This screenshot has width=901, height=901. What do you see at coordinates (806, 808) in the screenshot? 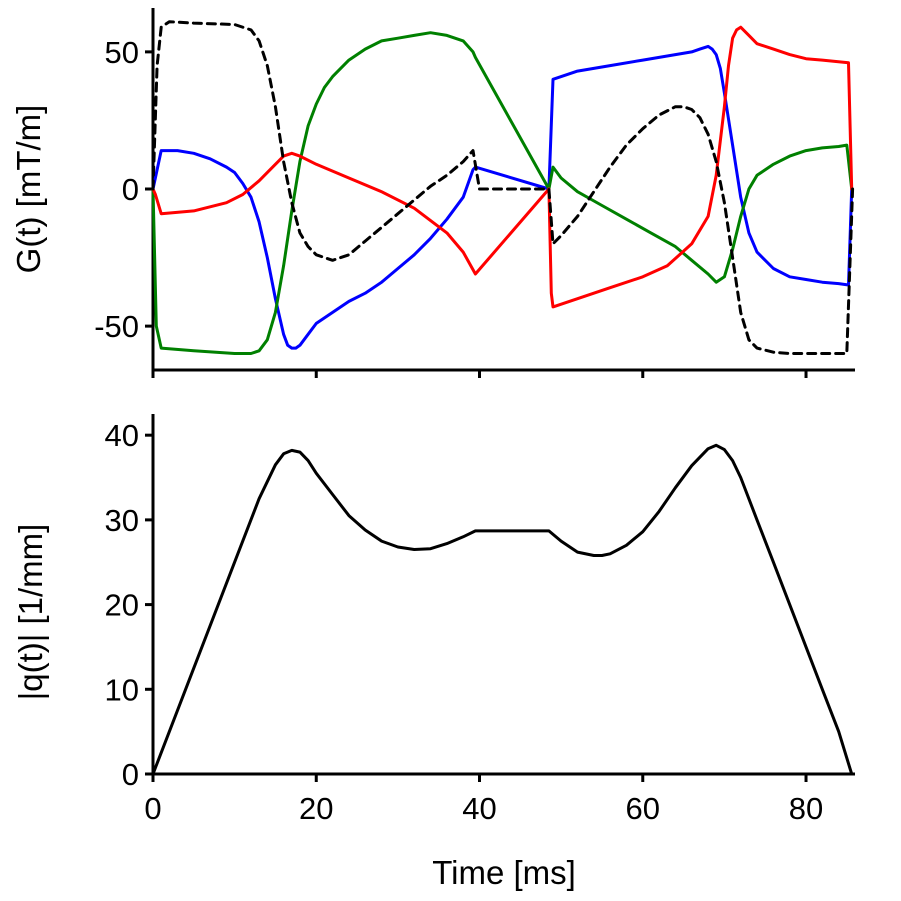
I see `x-tick-label: 80` at bounding box center [806, 808].